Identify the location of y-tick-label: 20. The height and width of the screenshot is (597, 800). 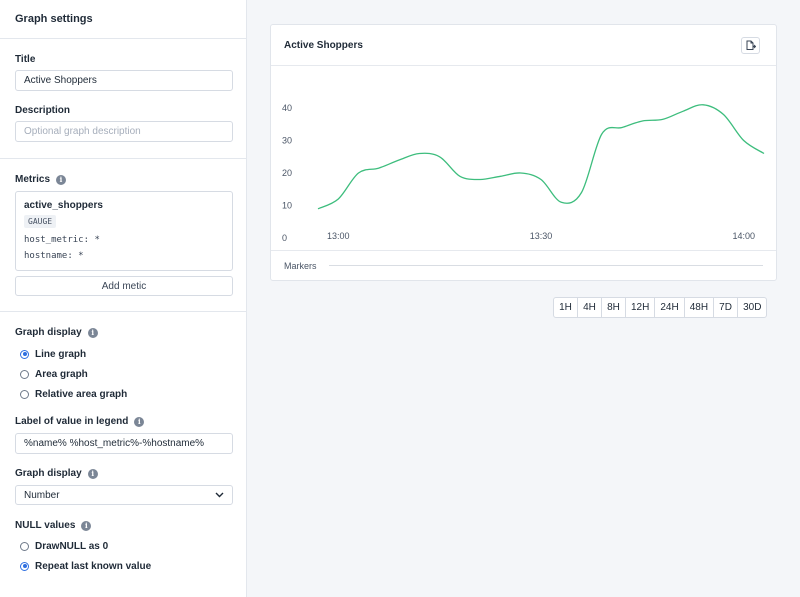
(287, 173).